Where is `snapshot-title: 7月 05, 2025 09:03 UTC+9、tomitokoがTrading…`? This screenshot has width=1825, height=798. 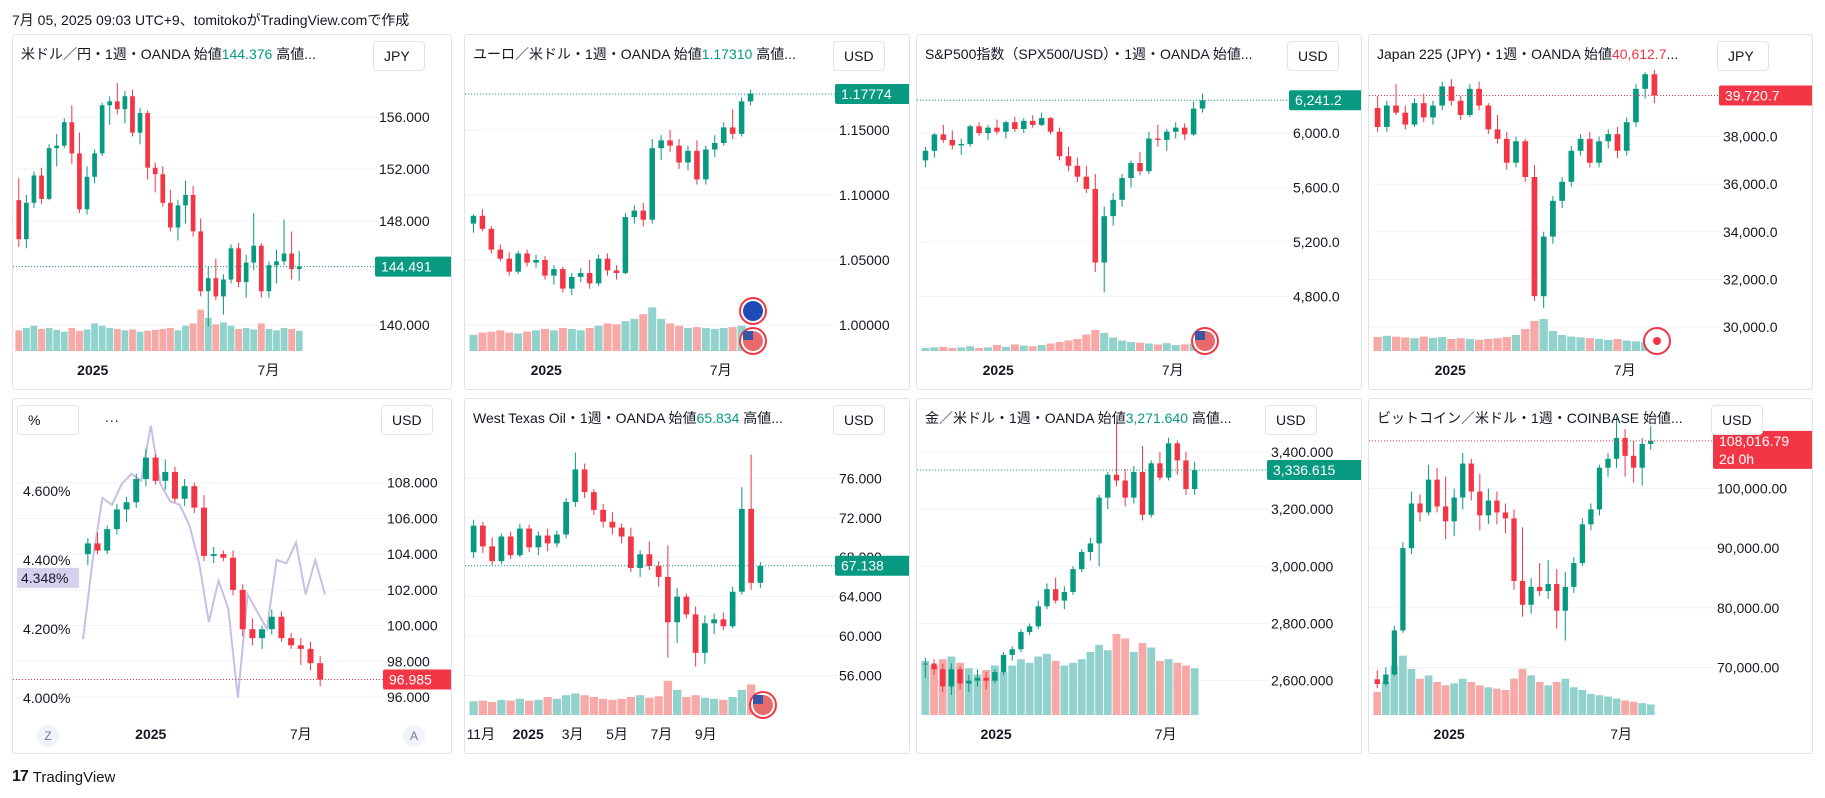 snapshot-title: 7月 05, 2025 09:03 UTC+9、tomitokoがTrading… is located at coordinates (211, 20).